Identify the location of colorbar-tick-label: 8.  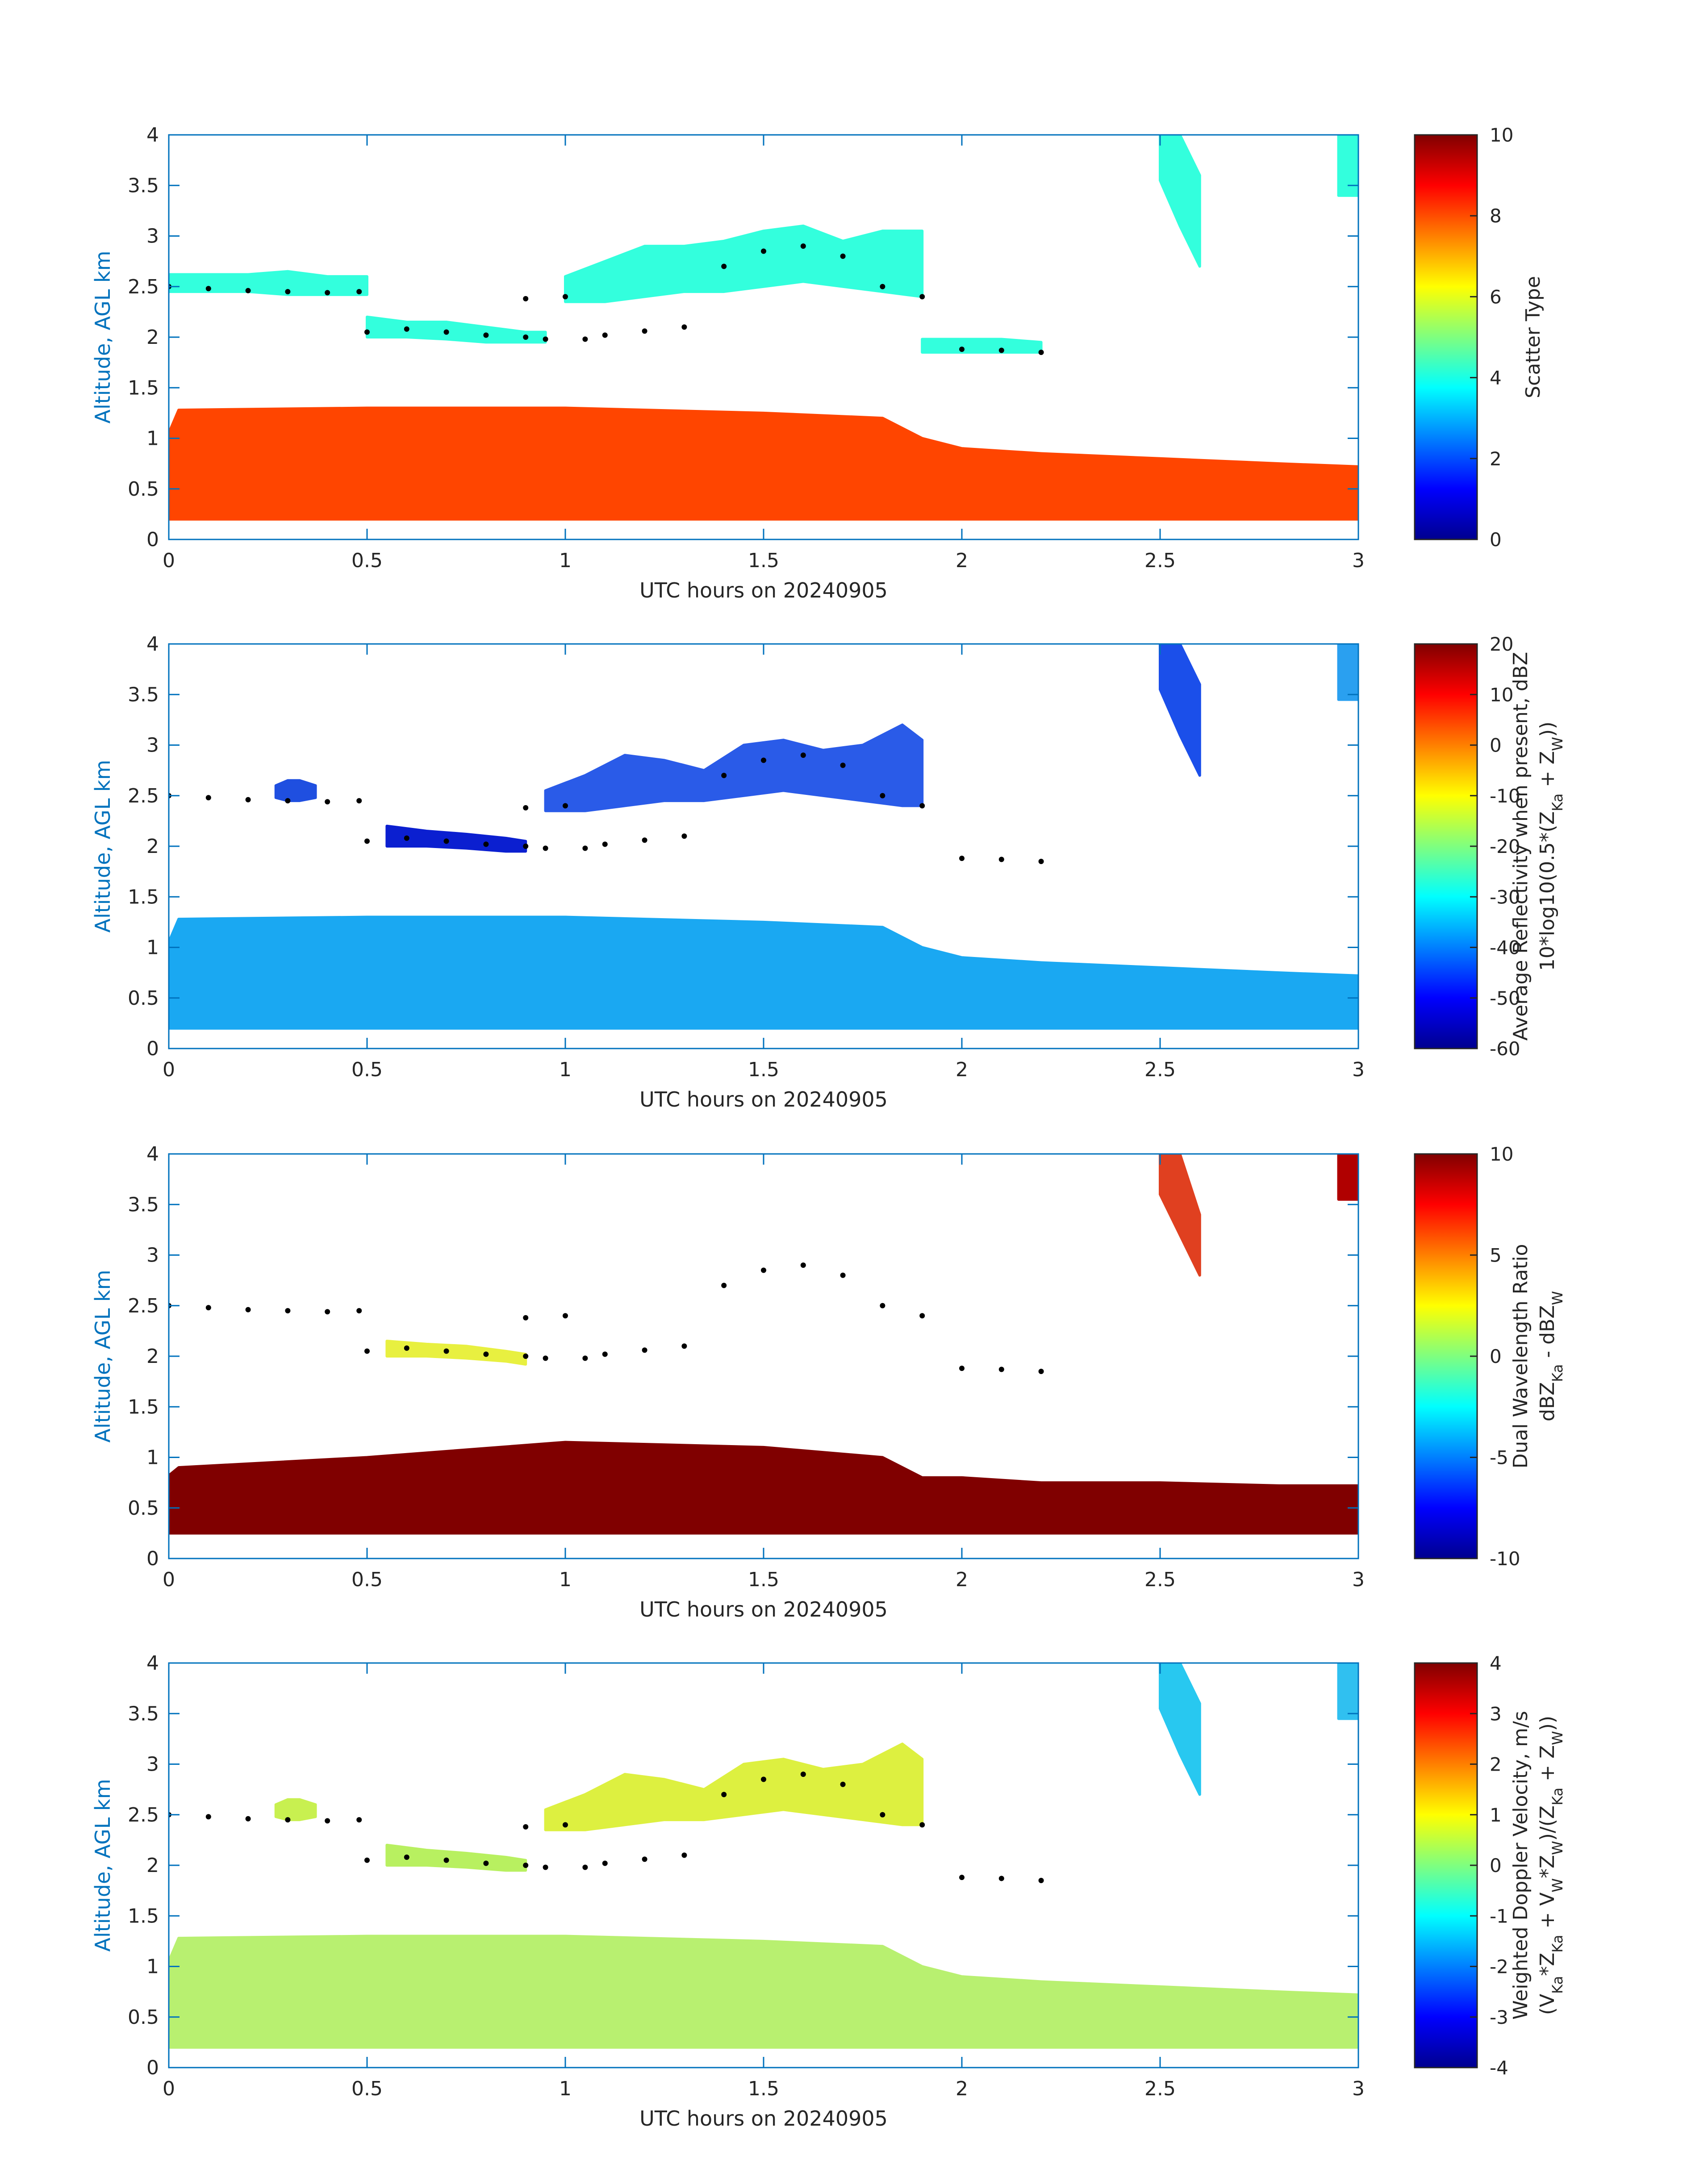
(1496, 216).